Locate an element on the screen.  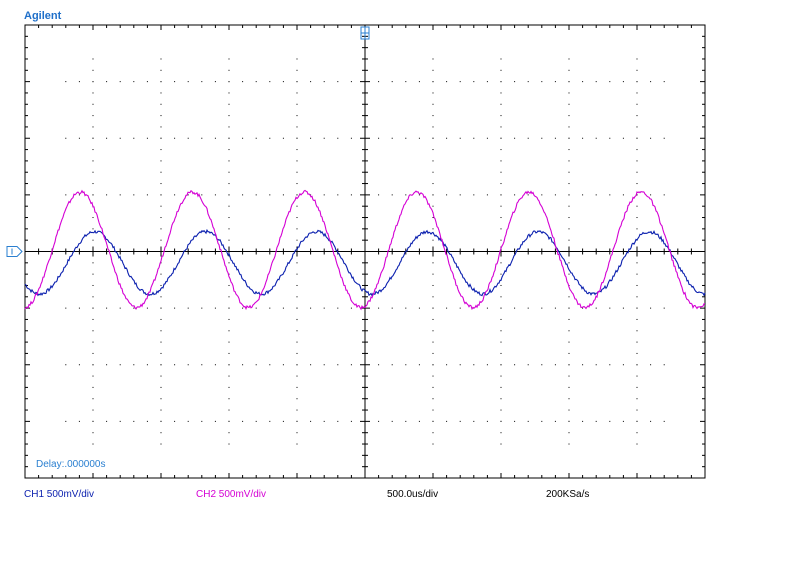
delay-readout: Delay:.000000s is located at coordinates (71, 464).